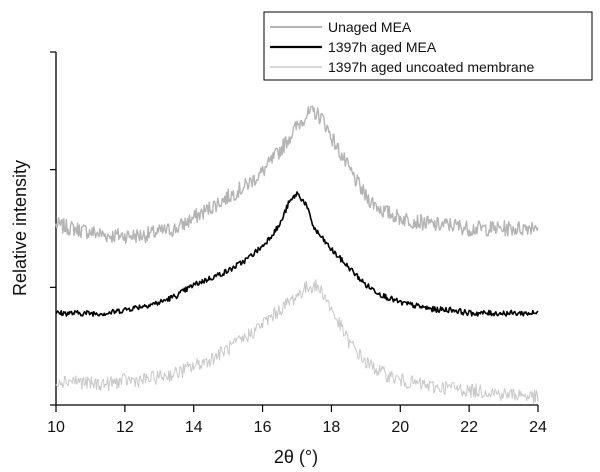  I want to click on x-tick-label: 18, so click(332, 427).